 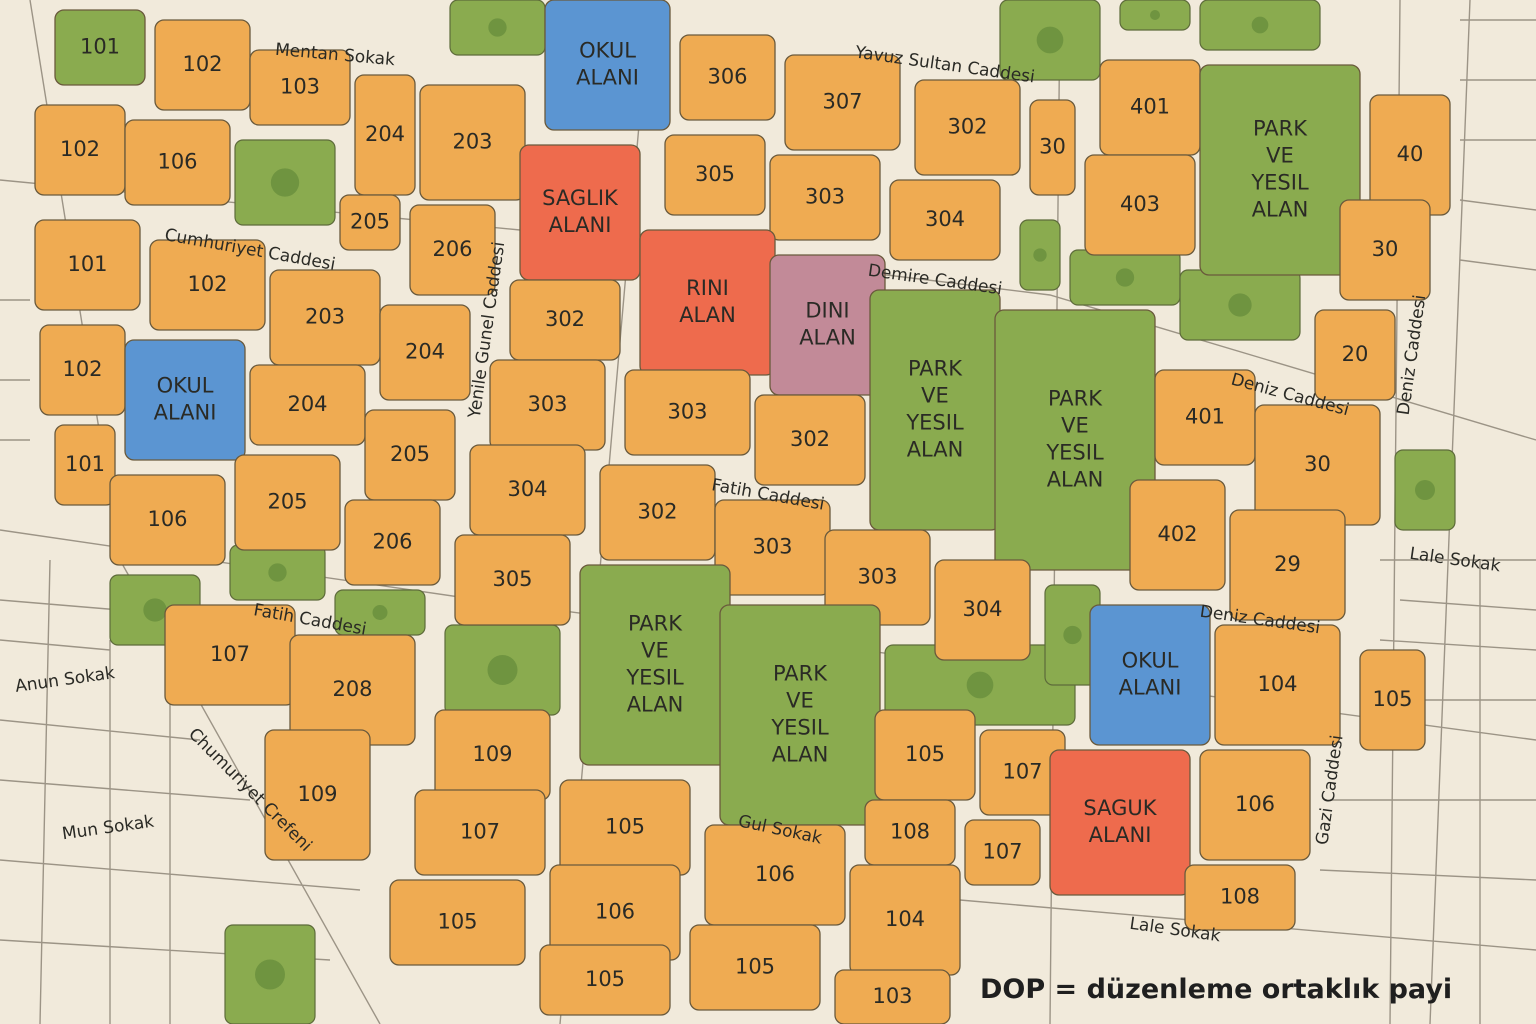 I want to click on parcel-label: 306, so click(x=727, y=77).